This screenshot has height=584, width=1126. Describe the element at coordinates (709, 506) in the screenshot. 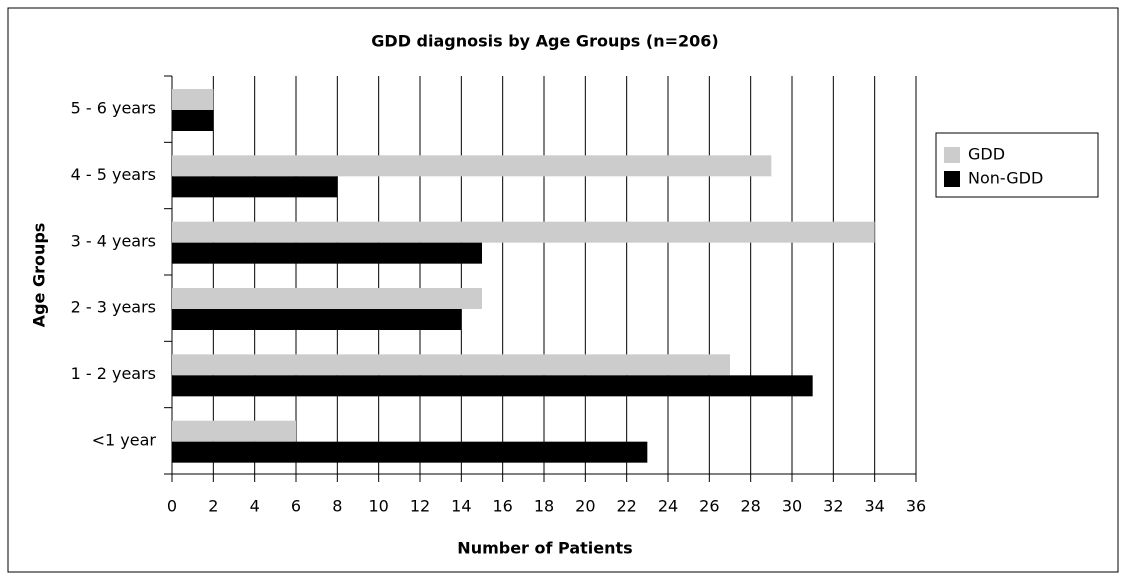

I see `x-tick-label: 26` at that location.